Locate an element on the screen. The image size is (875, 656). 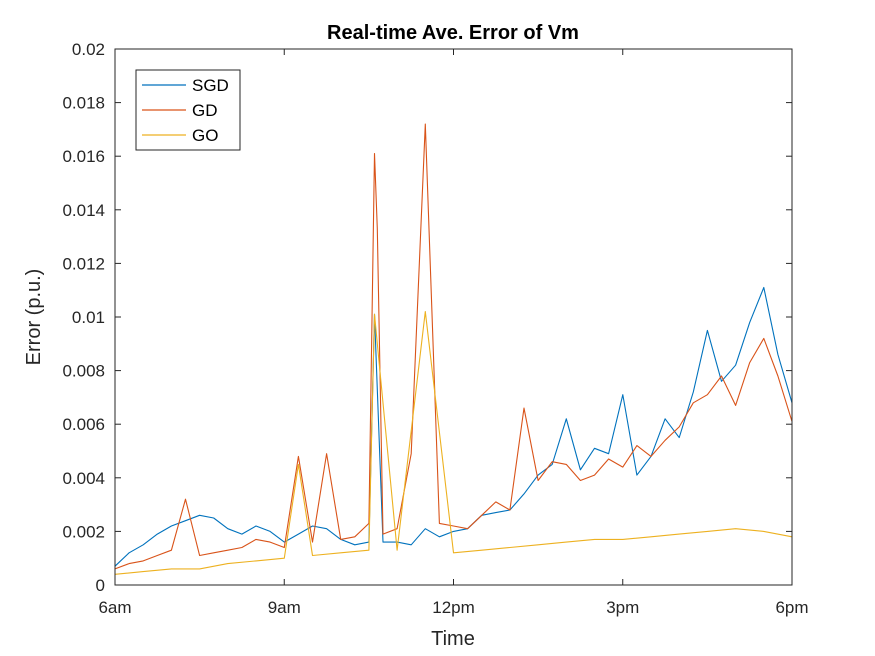
legend-label-go: GO is located at coordinates (205, 135).